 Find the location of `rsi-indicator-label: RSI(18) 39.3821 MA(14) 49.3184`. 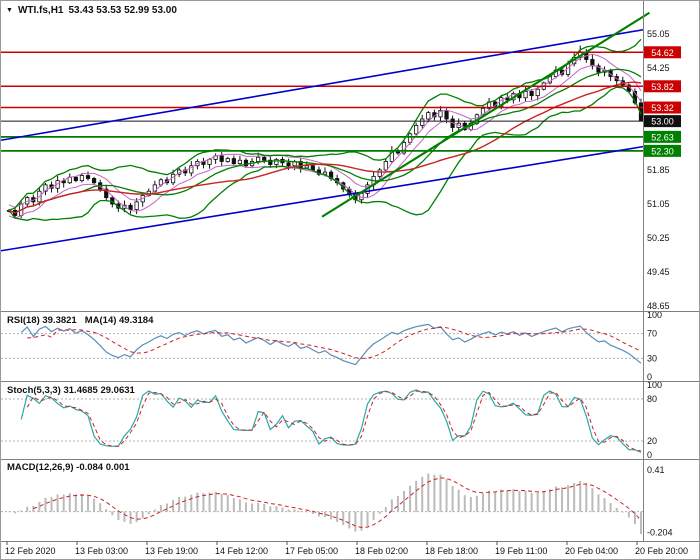

rsi-indicator-label: RSI(18) 39.3821 MA(14) 49.3184 is located at coordinates (80, 320).